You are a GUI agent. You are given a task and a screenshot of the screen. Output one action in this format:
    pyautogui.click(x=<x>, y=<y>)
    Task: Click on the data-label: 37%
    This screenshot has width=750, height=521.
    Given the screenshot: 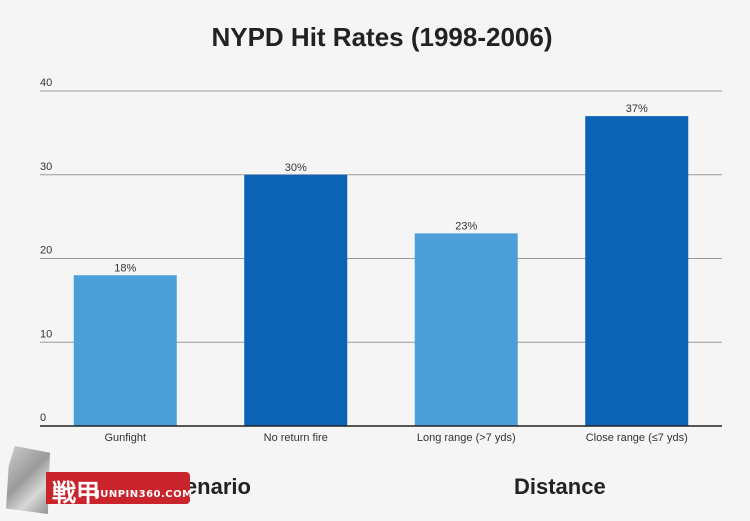 What is the action you would take?
    pyautogui.click(x=637, y=109)
    